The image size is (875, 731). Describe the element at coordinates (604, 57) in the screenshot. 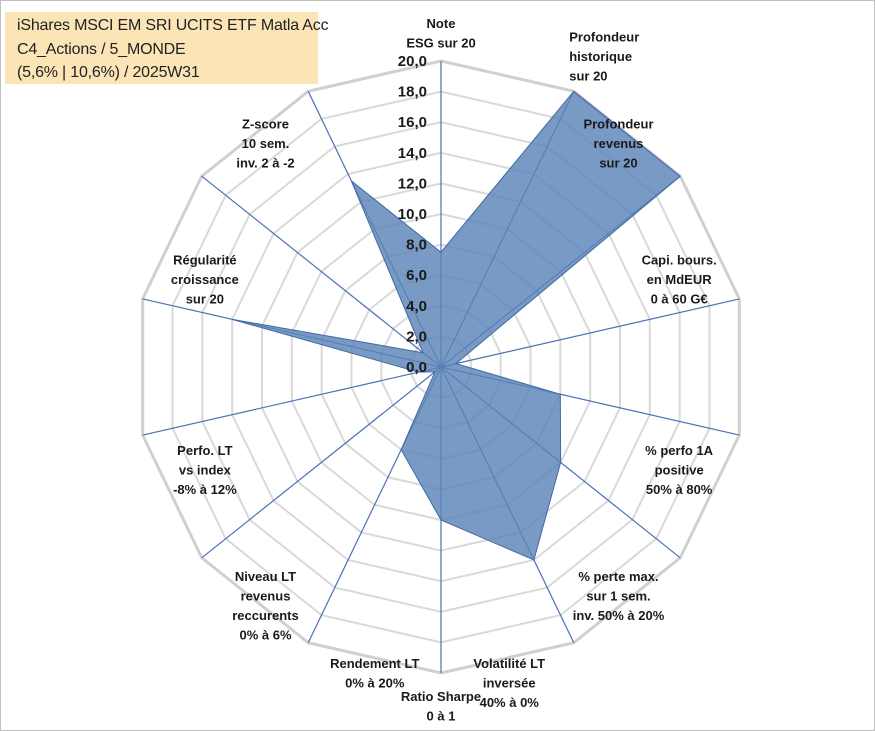

I see `category-label-1: Profondeur historique sur 20` at that location.